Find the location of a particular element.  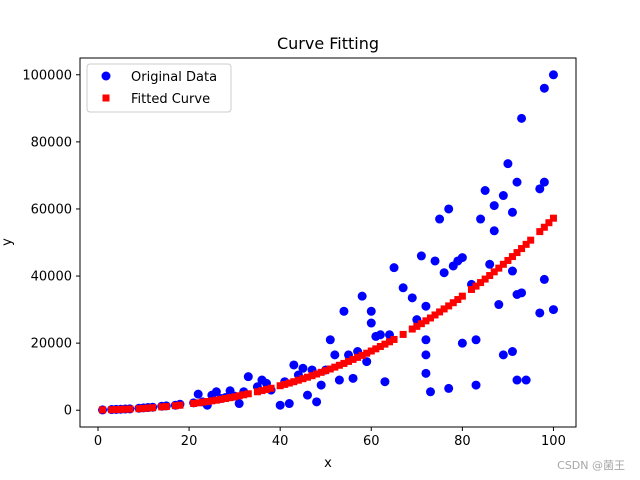

y-tick-label: 100000 is located at coordinates (47, 75).